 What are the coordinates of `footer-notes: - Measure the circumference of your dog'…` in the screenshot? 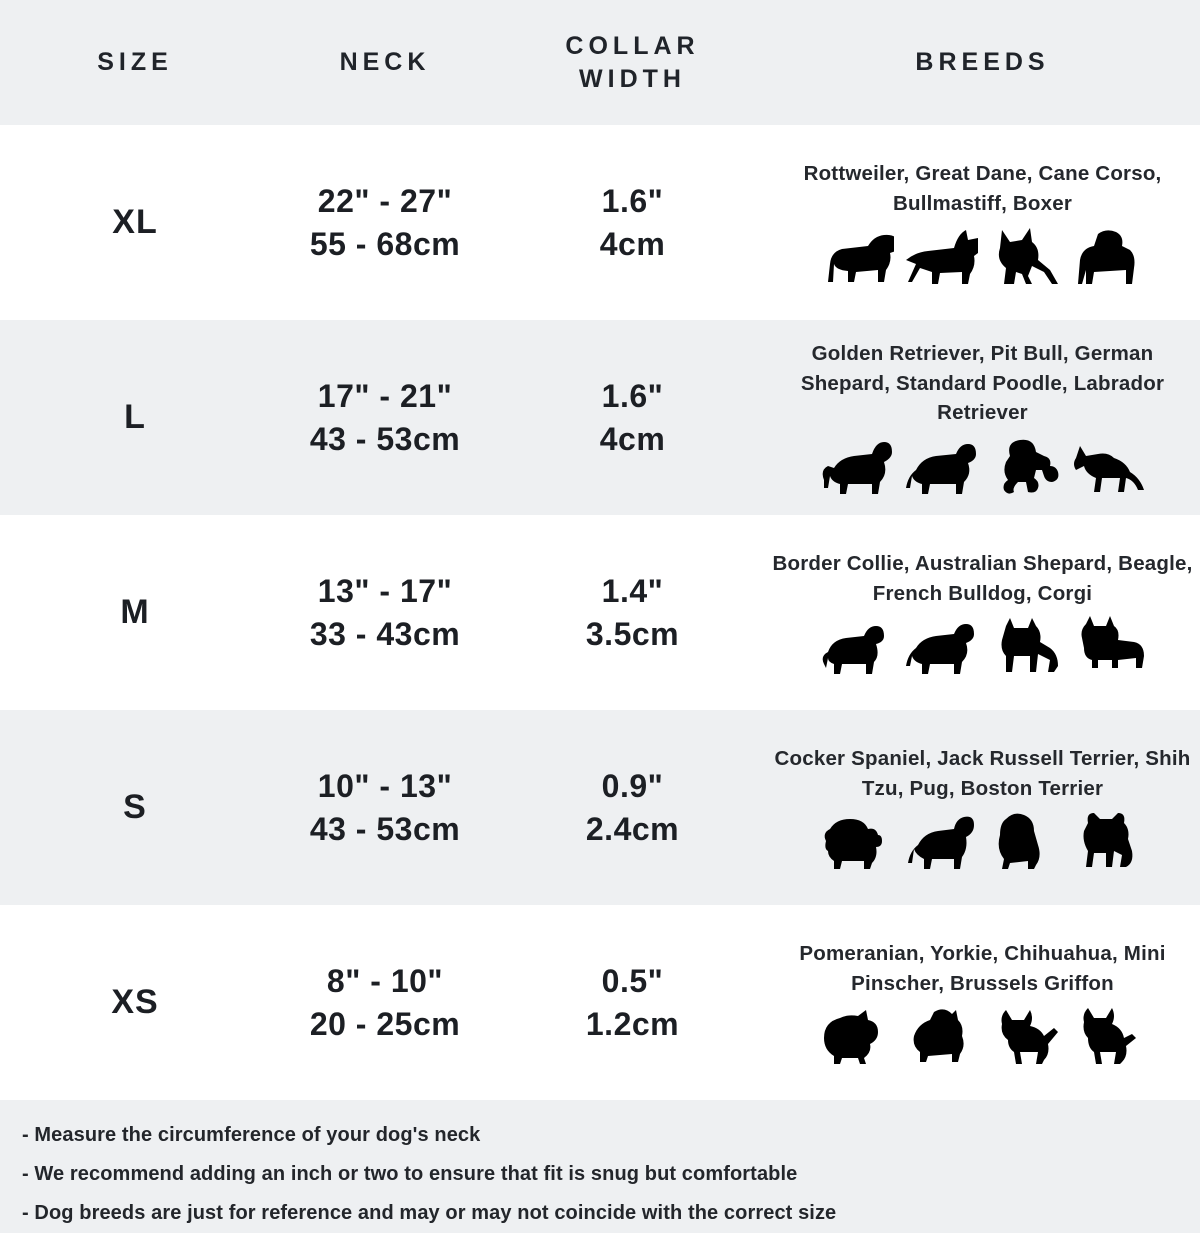 It's located at (600, 1166).